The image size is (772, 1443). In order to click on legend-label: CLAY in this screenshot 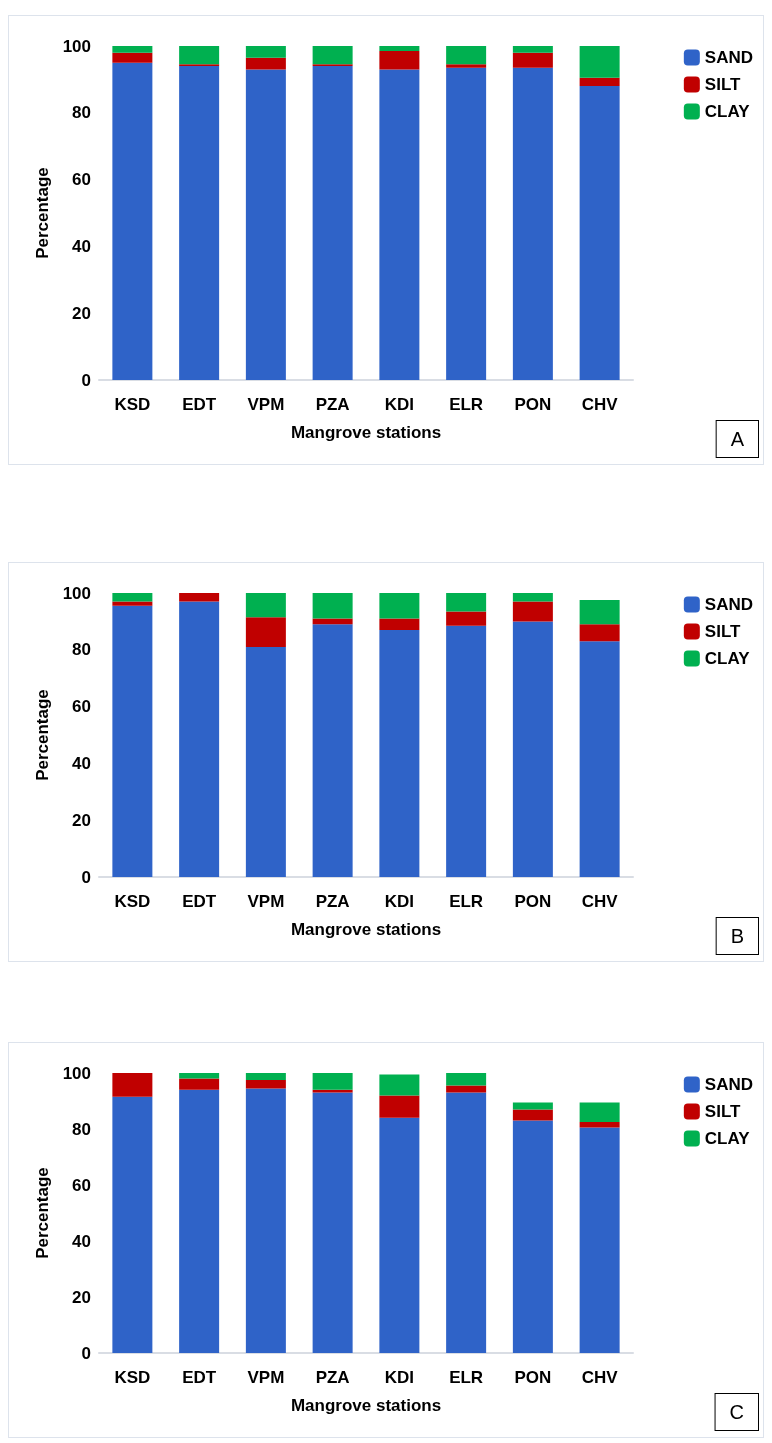, I will do `click(727, 658)`.